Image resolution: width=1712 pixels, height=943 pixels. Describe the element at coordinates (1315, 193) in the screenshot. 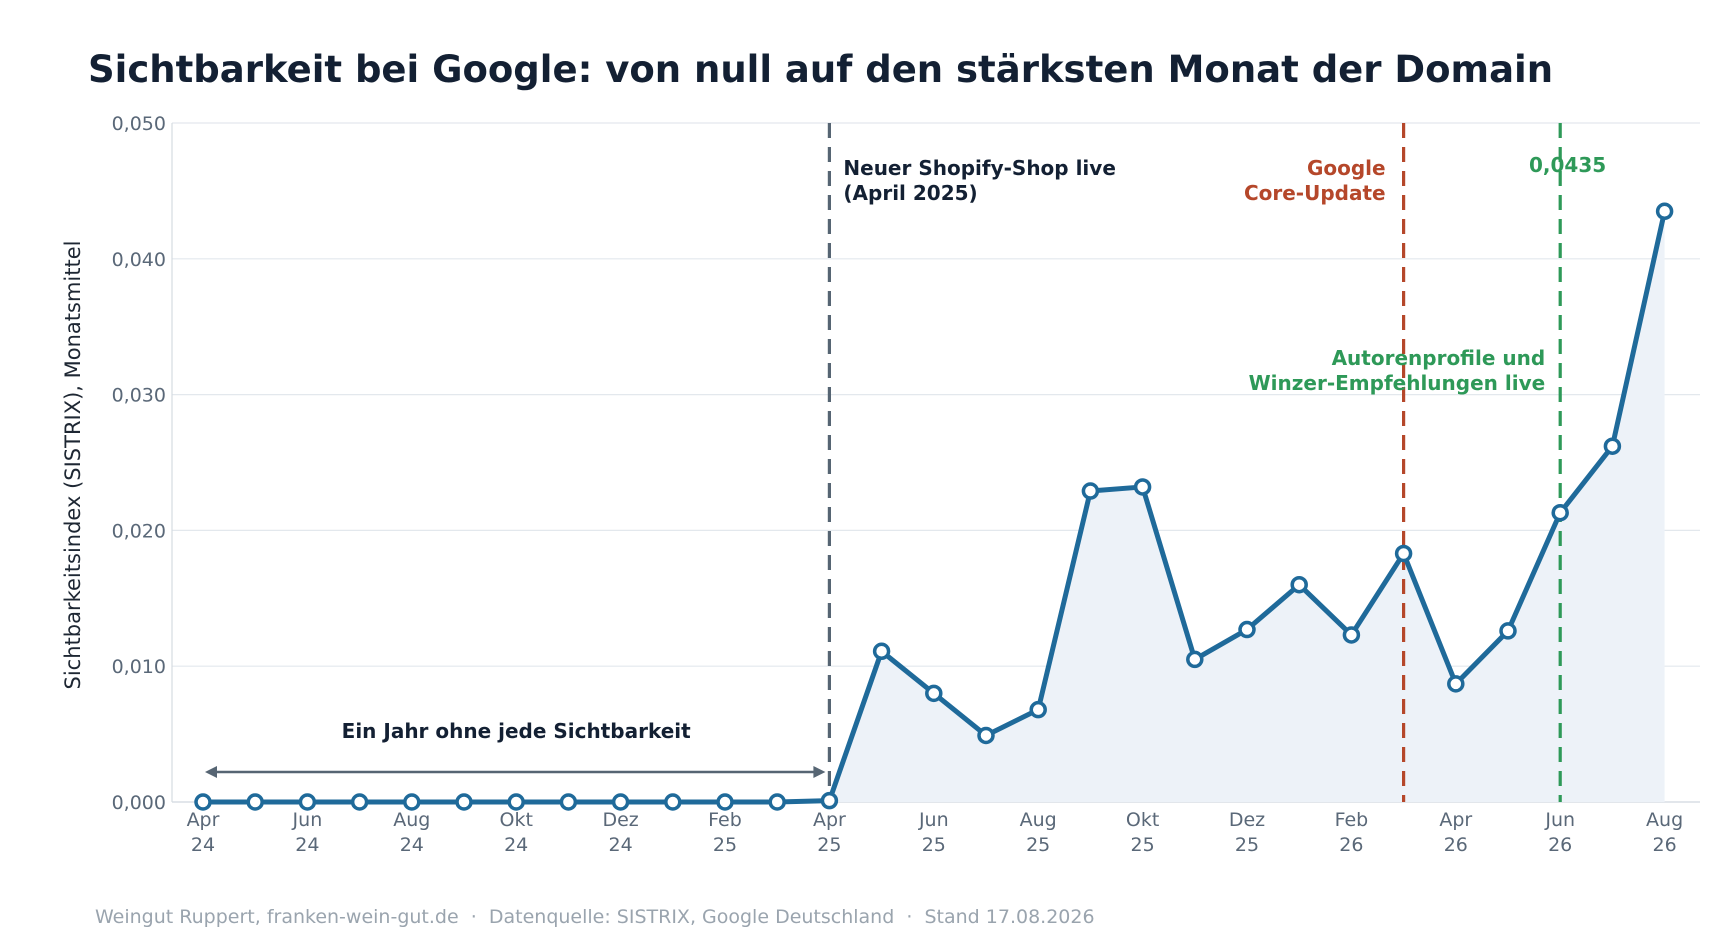

I see `event-label: Core-Update` at that location.